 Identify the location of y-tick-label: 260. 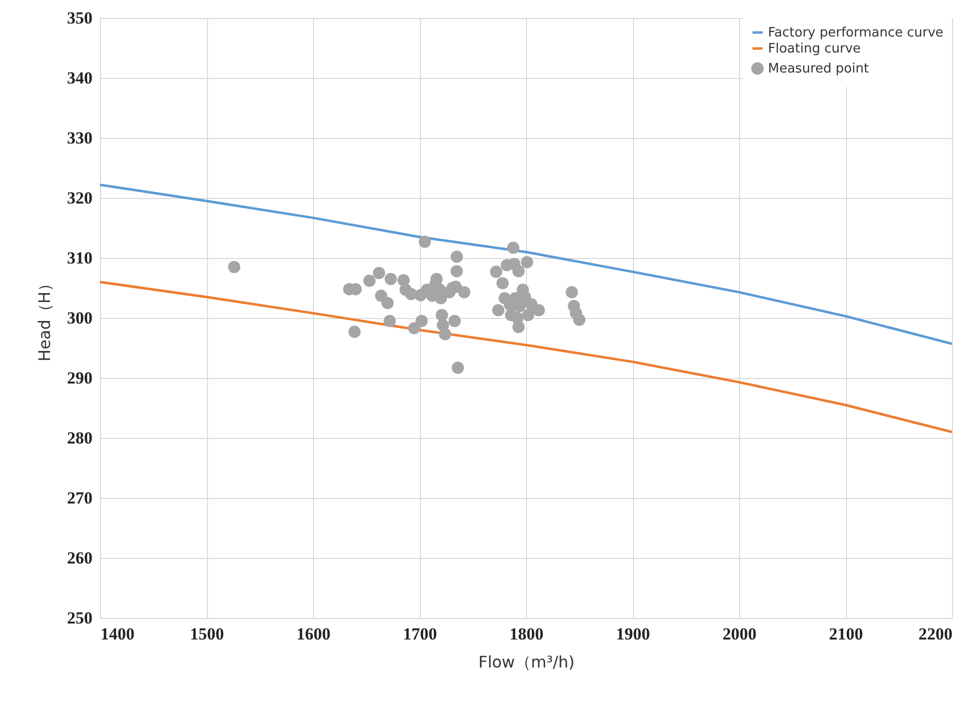
(79, 558).